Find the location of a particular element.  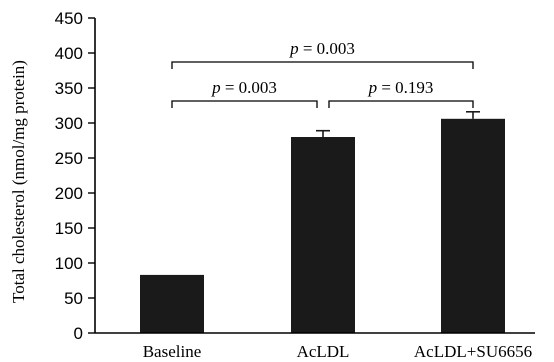

y-tick-label: 0 is located at coordinates (78, 333).